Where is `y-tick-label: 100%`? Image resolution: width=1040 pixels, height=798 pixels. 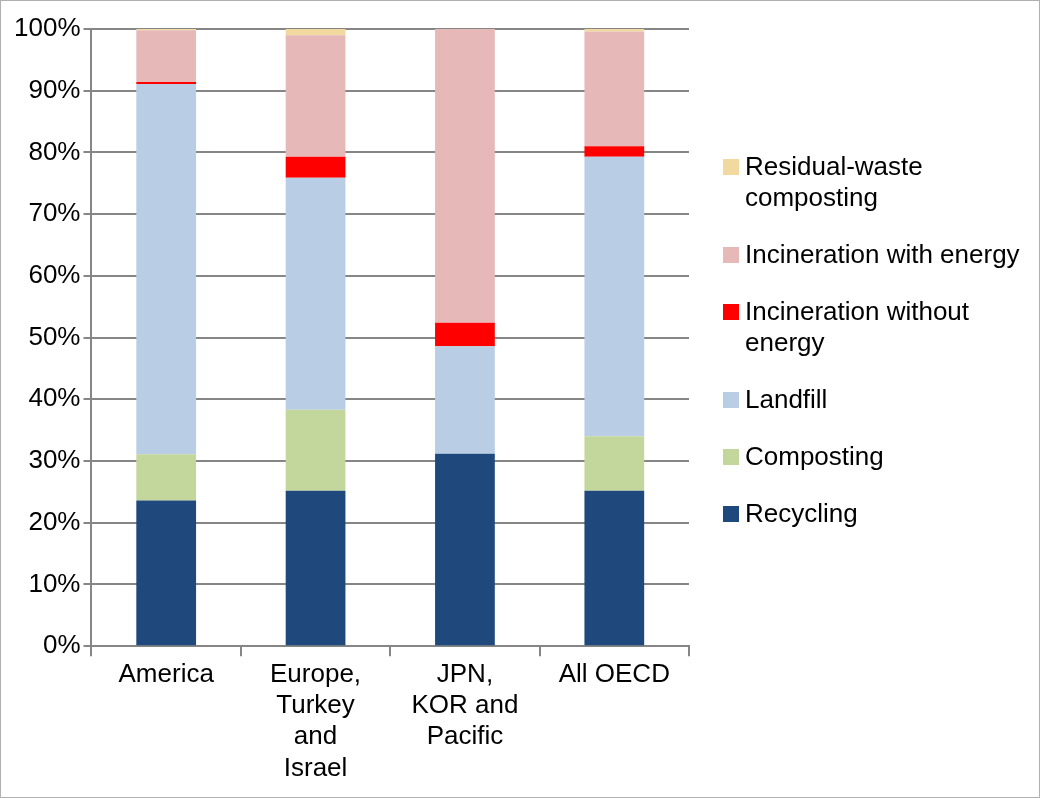 y-tick-label: 100% is located at coordinates (47, 27).